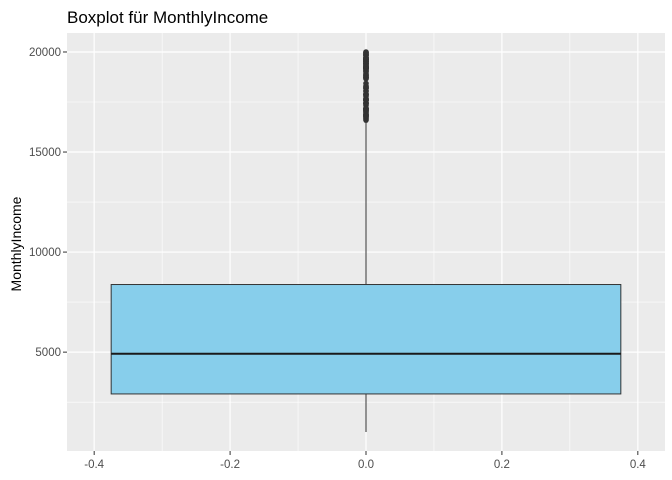  What do you see at coordinates (45, 53) in the screenshot?
I see `y-tick-label: 20000` at bounding box center [45, 53].